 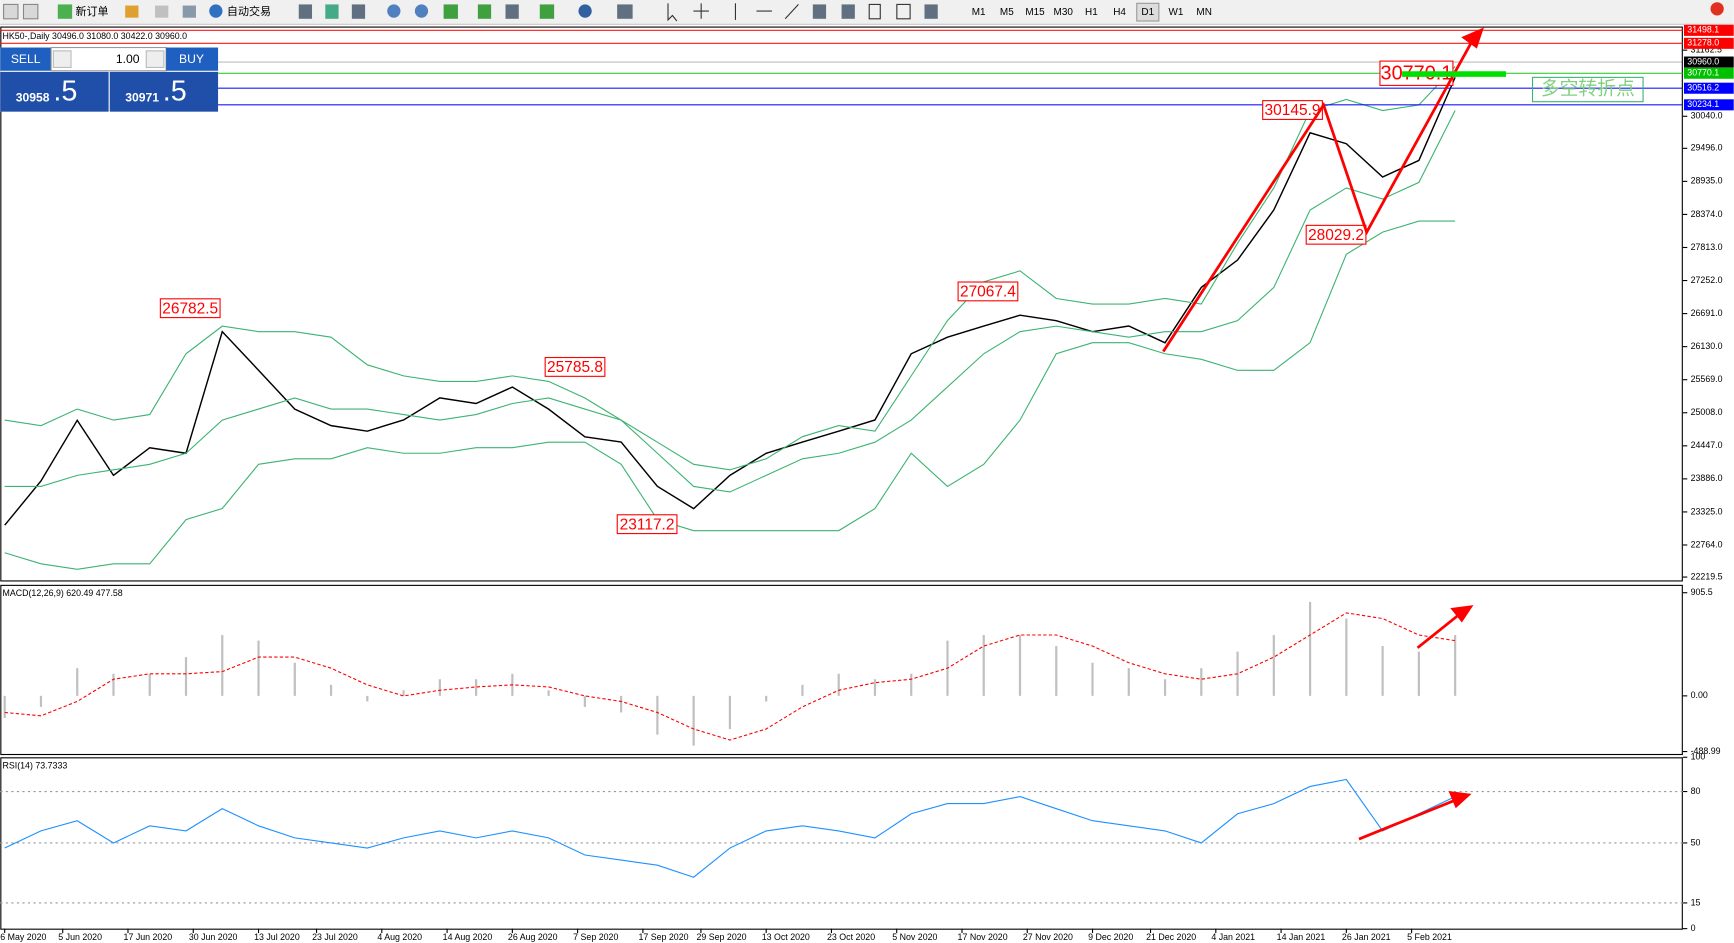 What do you see at coordinates (1301, 937) in the screenshot?
I see `x-tick-label: 14 Jan 2021` at bounding box center [1301, 937].